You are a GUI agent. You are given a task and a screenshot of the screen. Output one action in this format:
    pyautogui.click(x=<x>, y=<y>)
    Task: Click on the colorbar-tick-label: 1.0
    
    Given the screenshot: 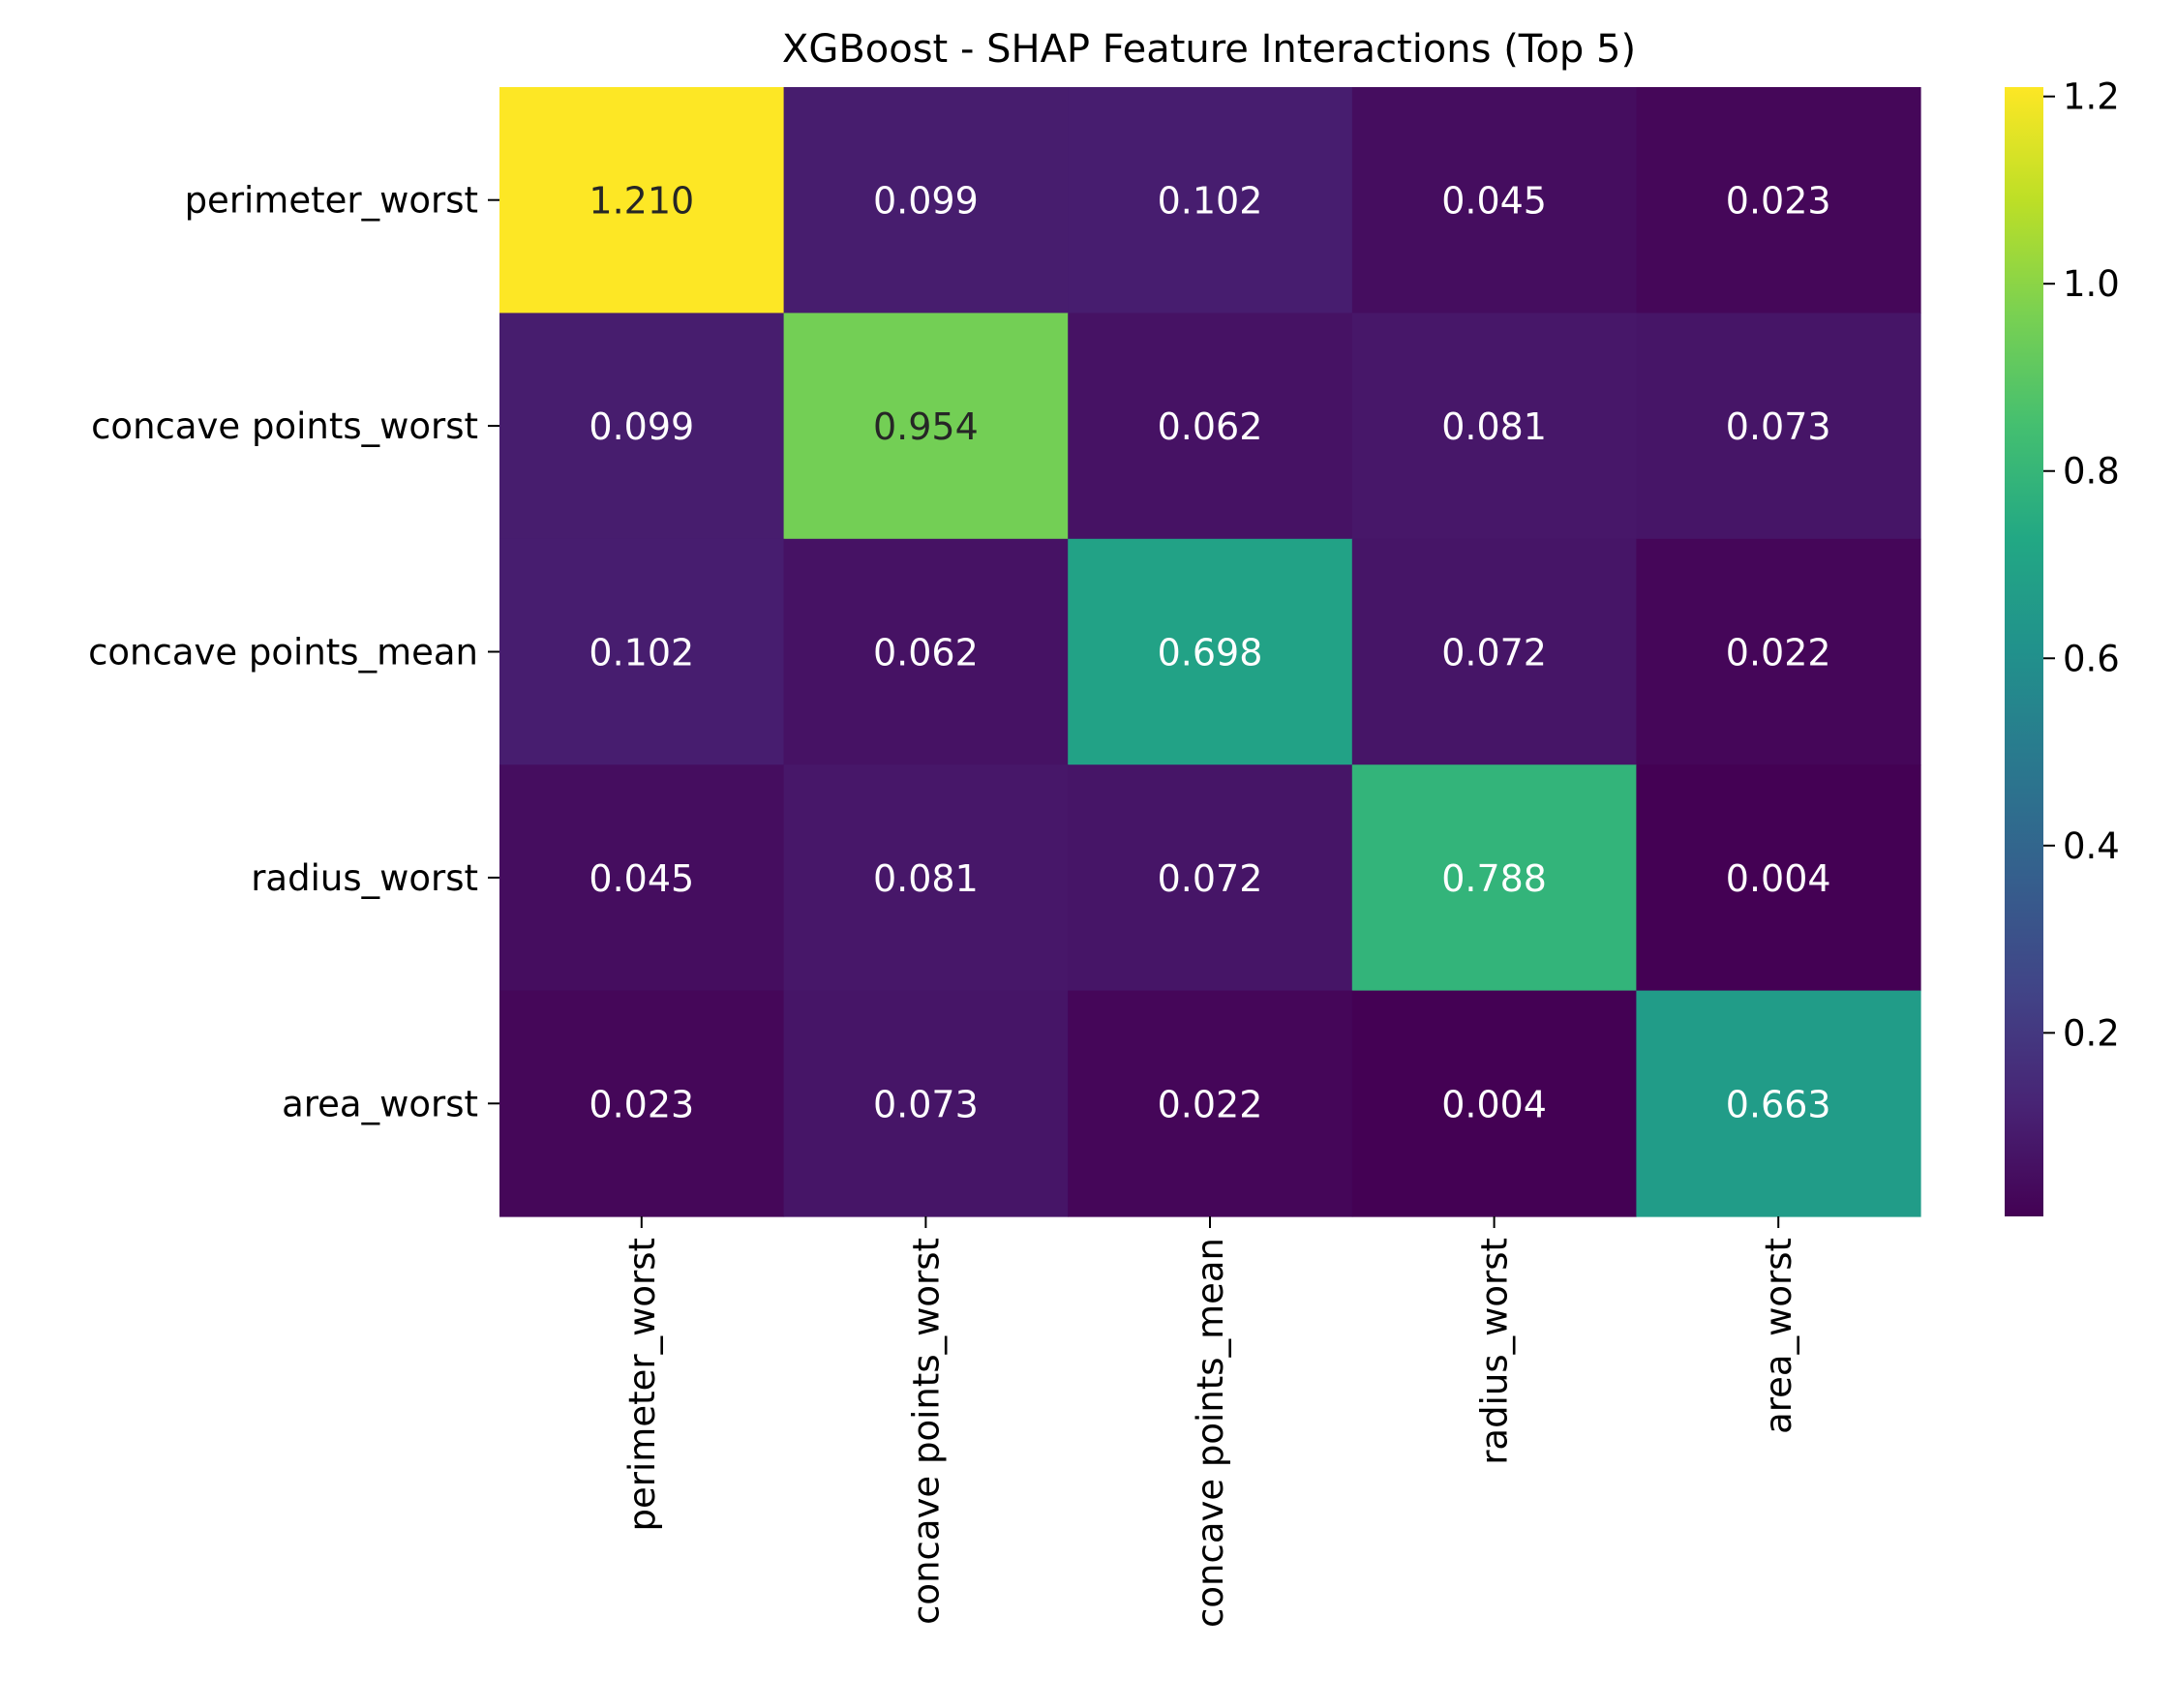 What is the action you would take?
    pyautogui.click(x=2091, y=284)
    